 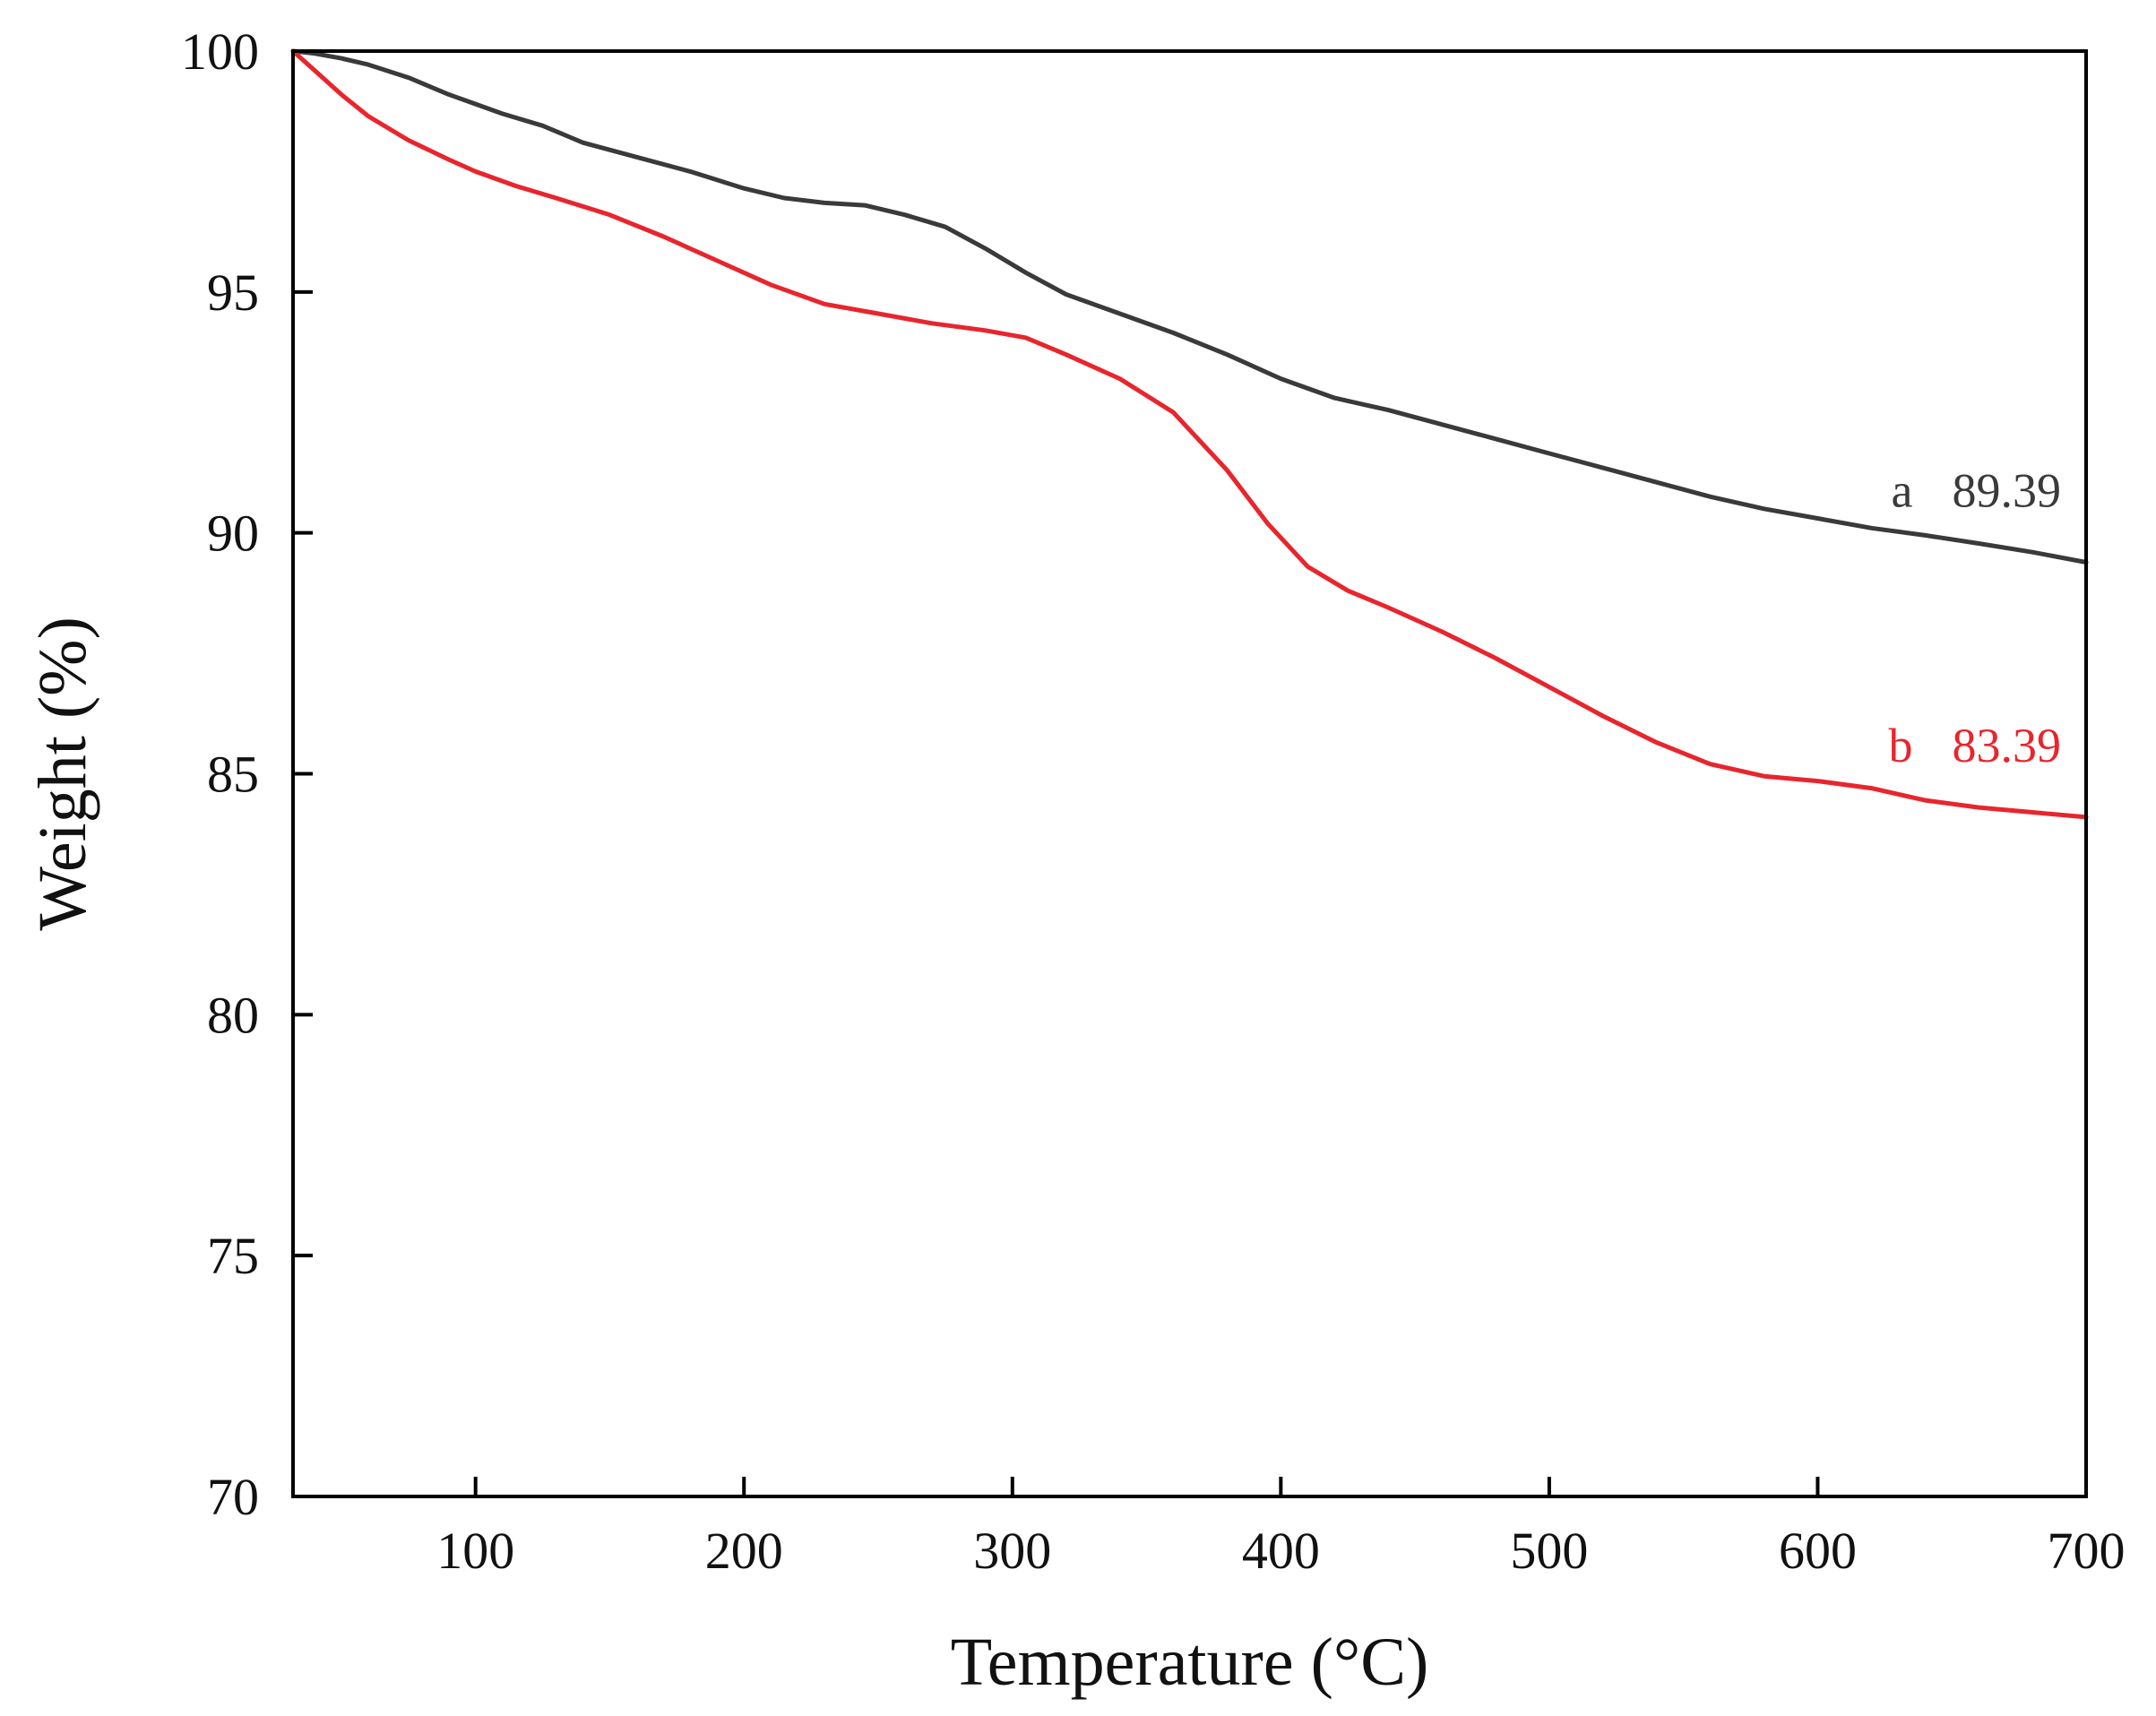 What do you see at coordinates (233, 1015) in the screenshot?
I see `y-tick-label: 80` at bounding box center [233, 1015].